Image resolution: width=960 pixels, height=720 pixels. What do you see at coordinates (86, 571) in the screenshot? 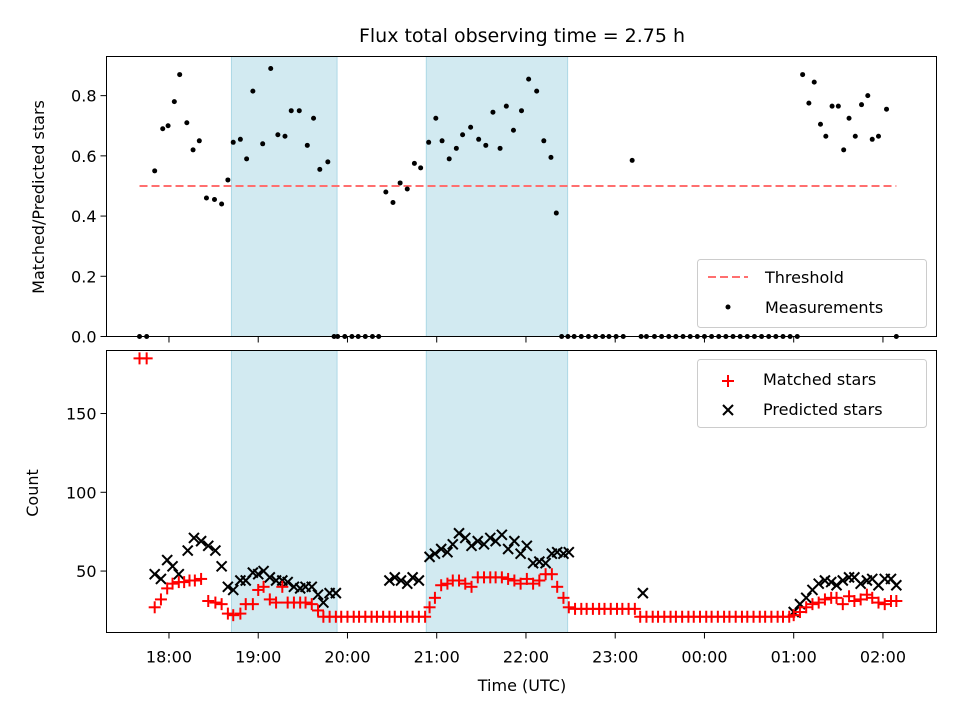
I see `bottom-ytick-label: 50` at bounding box center [86, 571].